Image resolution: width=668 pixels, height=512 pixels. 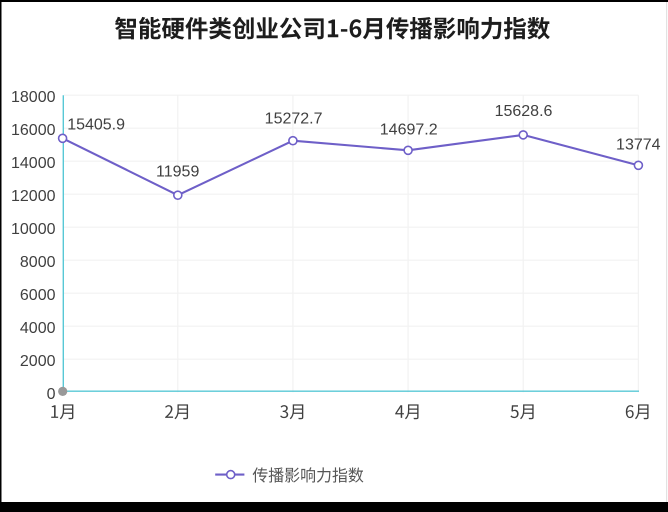 What do you see at coordinates (38, 262) in the screenshot?
I see `svg-text: 8000` at bounding box center [38, 262].